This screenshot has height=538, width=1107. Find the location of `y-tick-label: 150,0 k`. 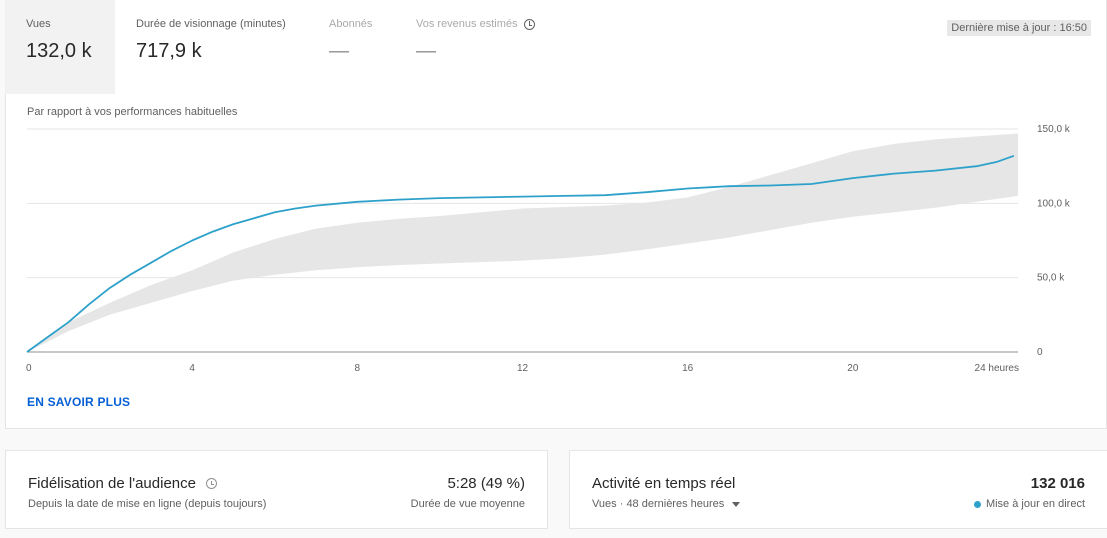

y-tick-label: 150,0 k is located at coordinates (1054, 129).